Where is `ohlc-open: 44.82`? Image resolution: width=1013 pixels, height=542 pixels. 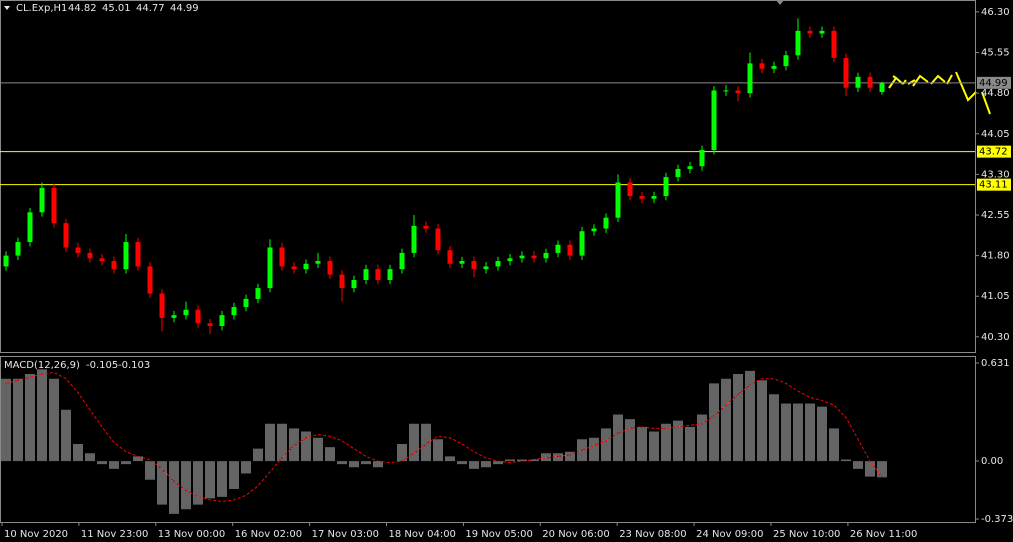 ohlc-open: 44.82 is located at coordinates (82, 8).